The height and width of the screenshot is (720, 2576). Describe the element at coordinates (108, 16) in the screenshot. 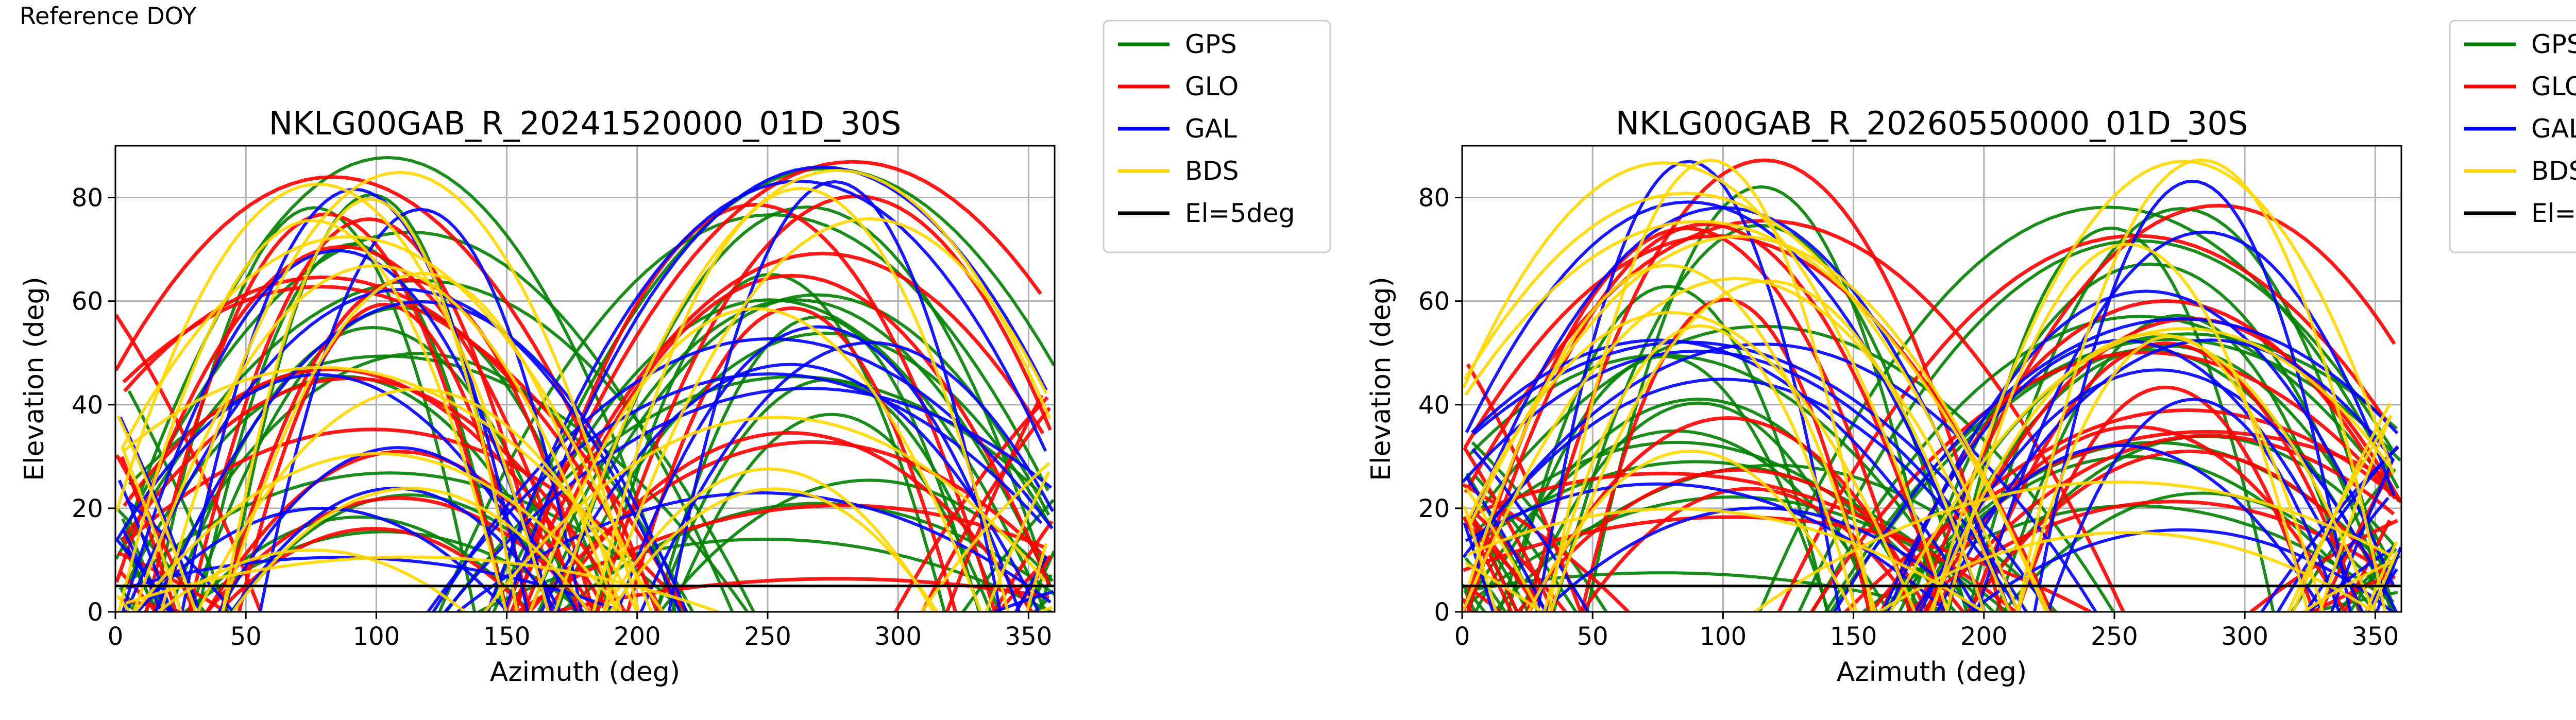

I see `reference-doy-label: Reference DOY` at that location.